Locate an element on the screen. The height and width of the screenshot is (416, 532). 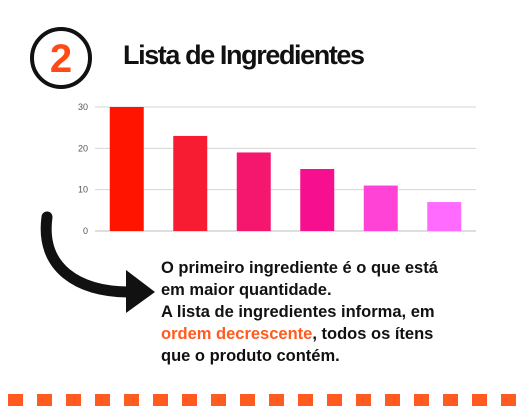
text-line-5: que o produto contém. is located at coordinates (250, 356).